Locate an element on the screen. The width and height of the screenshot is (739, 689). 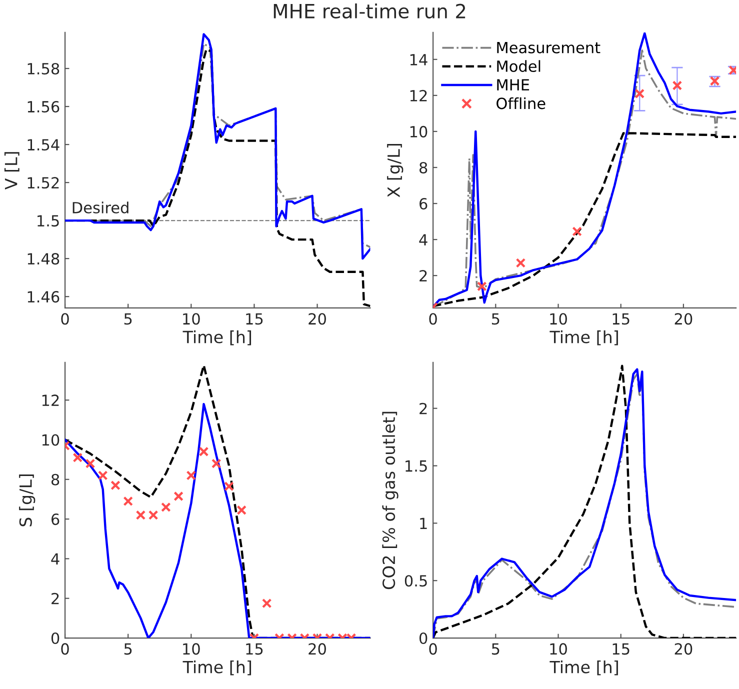
y-tick-label: 1.52 is located at coordinates (43, 183).